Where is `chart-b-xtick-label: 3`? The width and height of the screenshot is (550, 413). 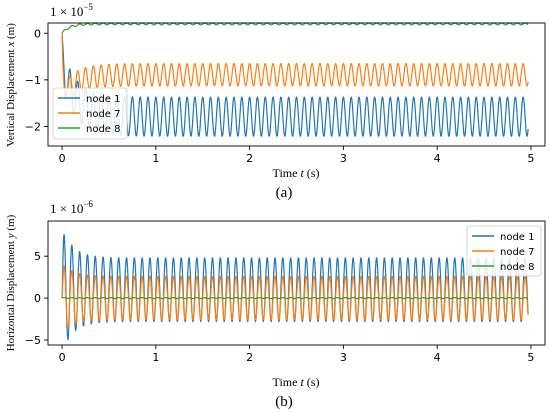
chart-b-xtick-label: 3 is located at coordinates (343, 357).